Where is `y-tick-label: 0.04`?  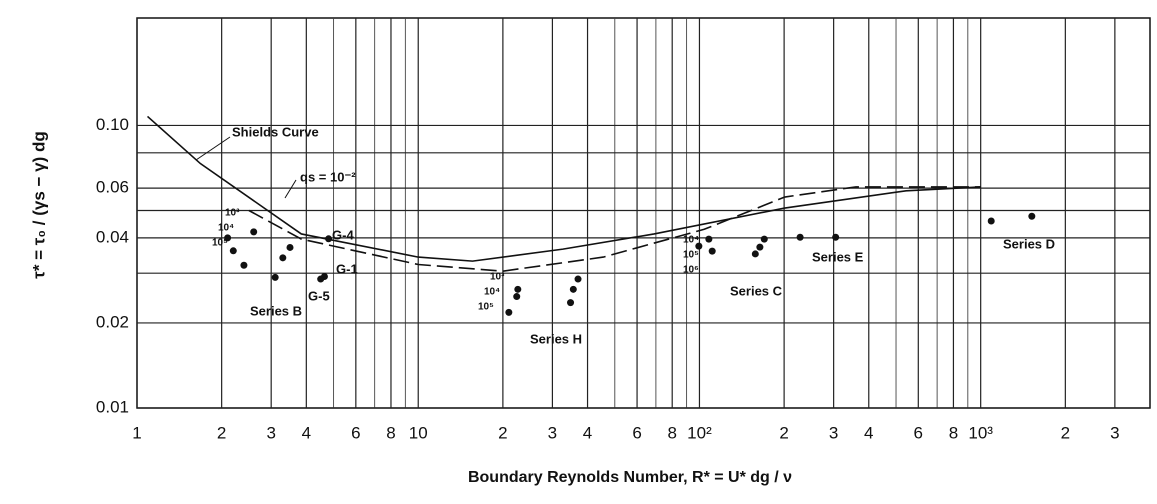 y-tick-label: 0.04 is located at coordinates (112, 236).